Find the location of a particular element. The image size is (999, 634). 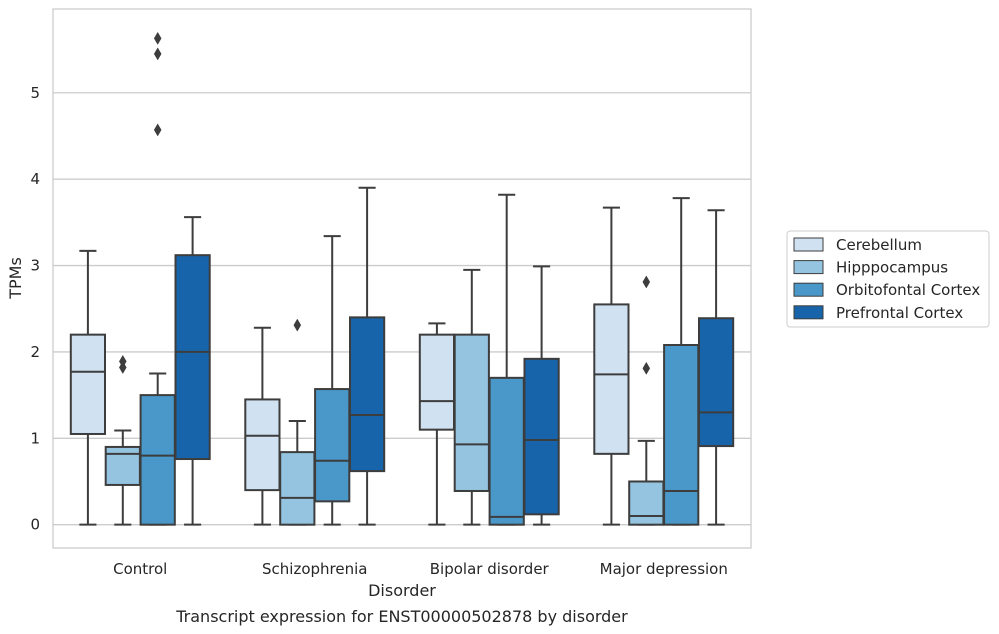

y-axis-ticks: 0 1 2 3 4 5 is located at coordinates (35, 309).